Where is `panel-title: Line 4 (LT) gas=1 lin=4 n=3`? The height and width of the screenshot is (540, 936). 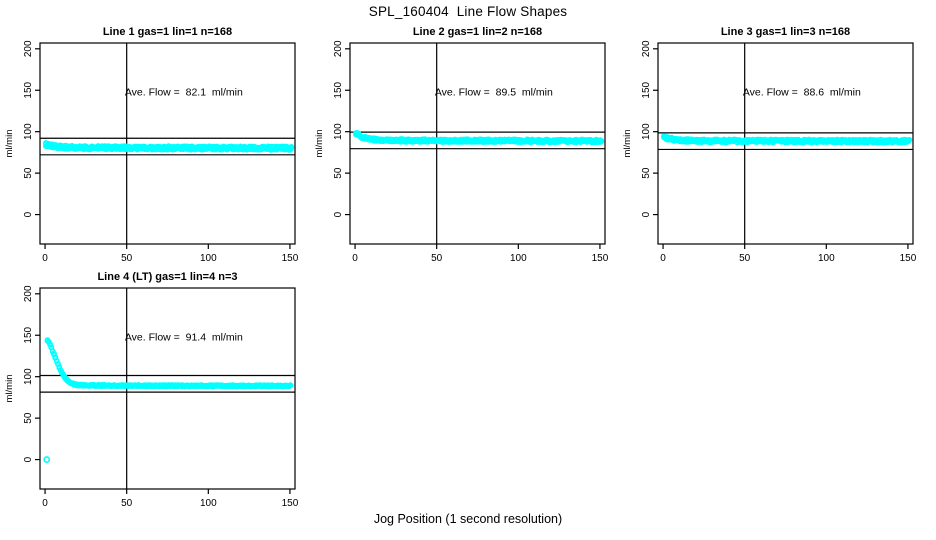
panel-title: Line 4 (LT) gas=1 lin=4 n=3 is located at coordinates (167, 277).